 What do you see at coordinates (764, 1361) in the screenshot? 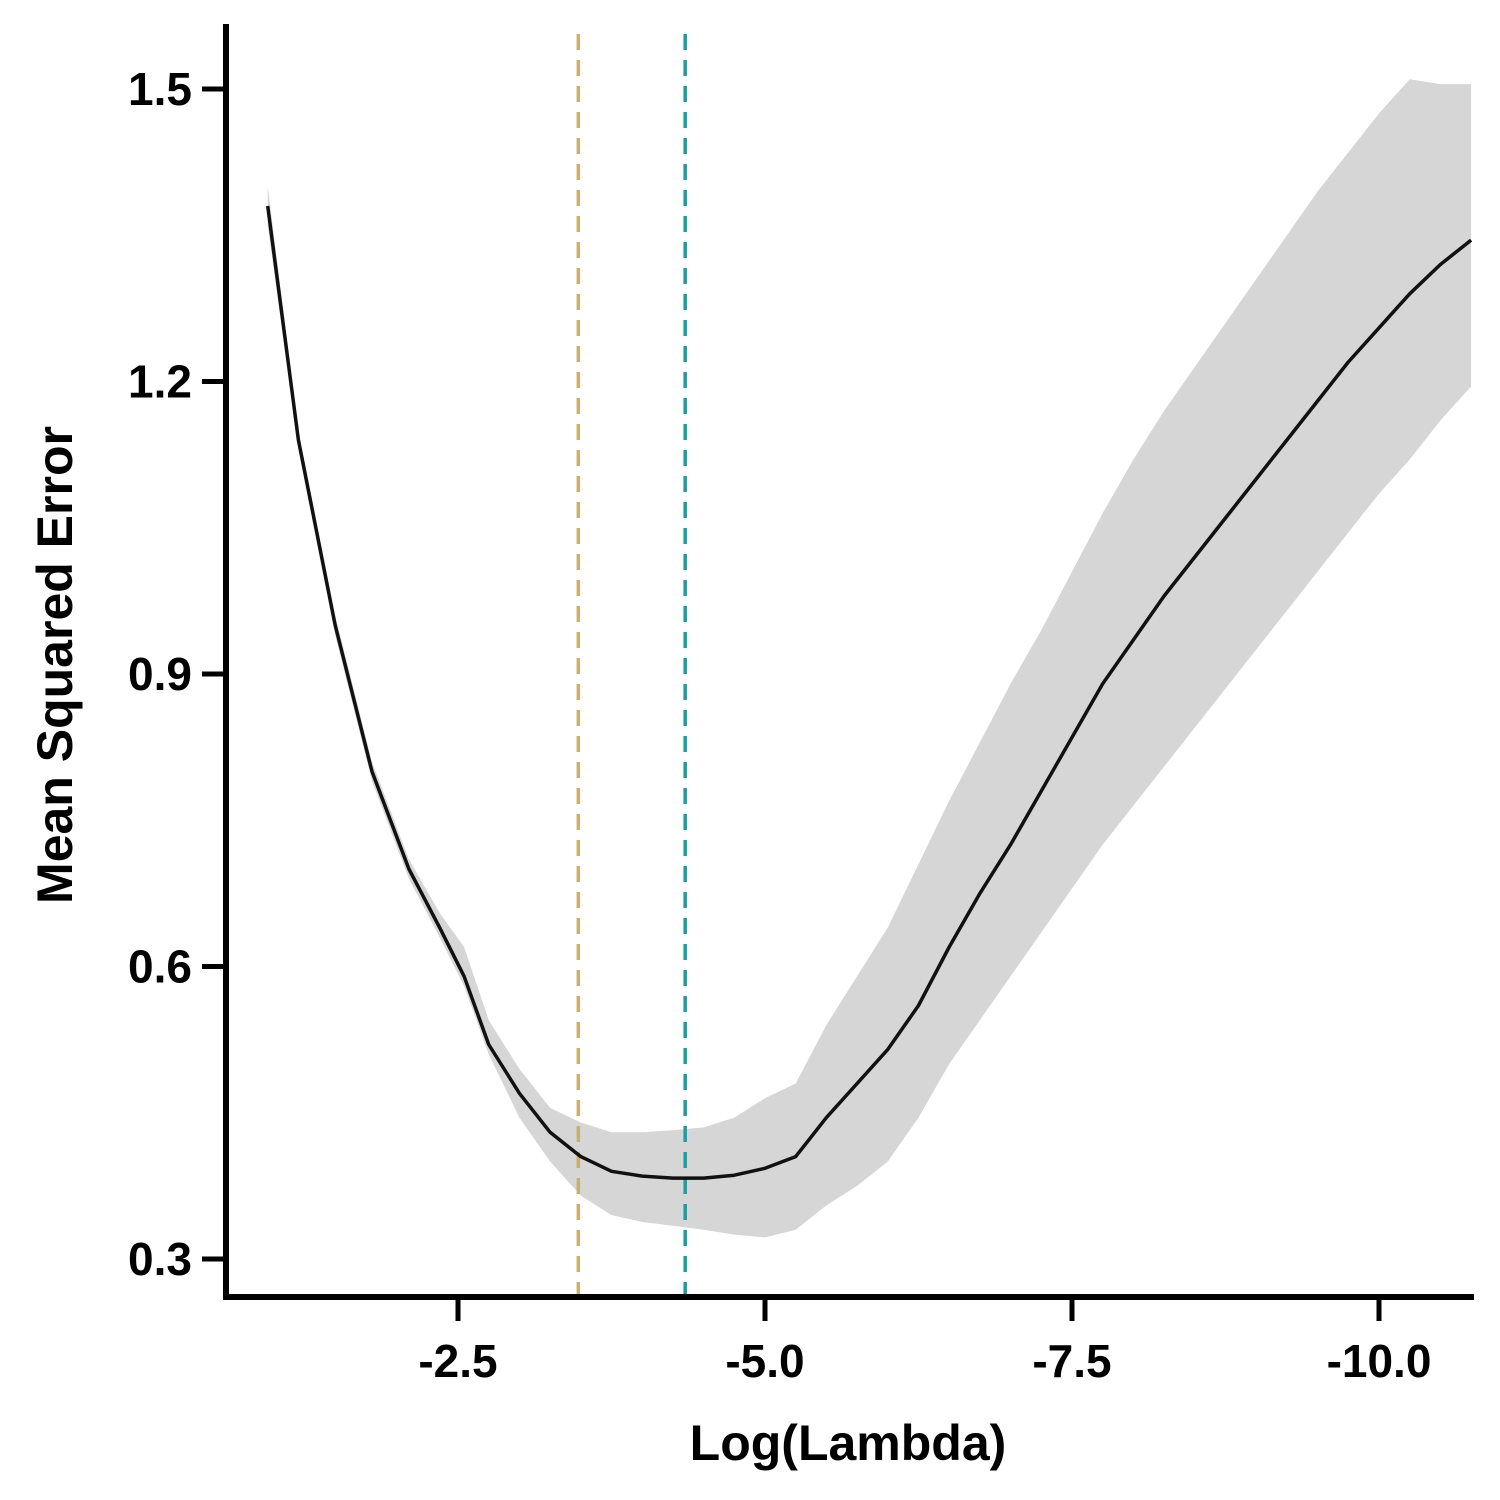
I see `x-tick-label: -5.0` at bounding box center [764, 1361].